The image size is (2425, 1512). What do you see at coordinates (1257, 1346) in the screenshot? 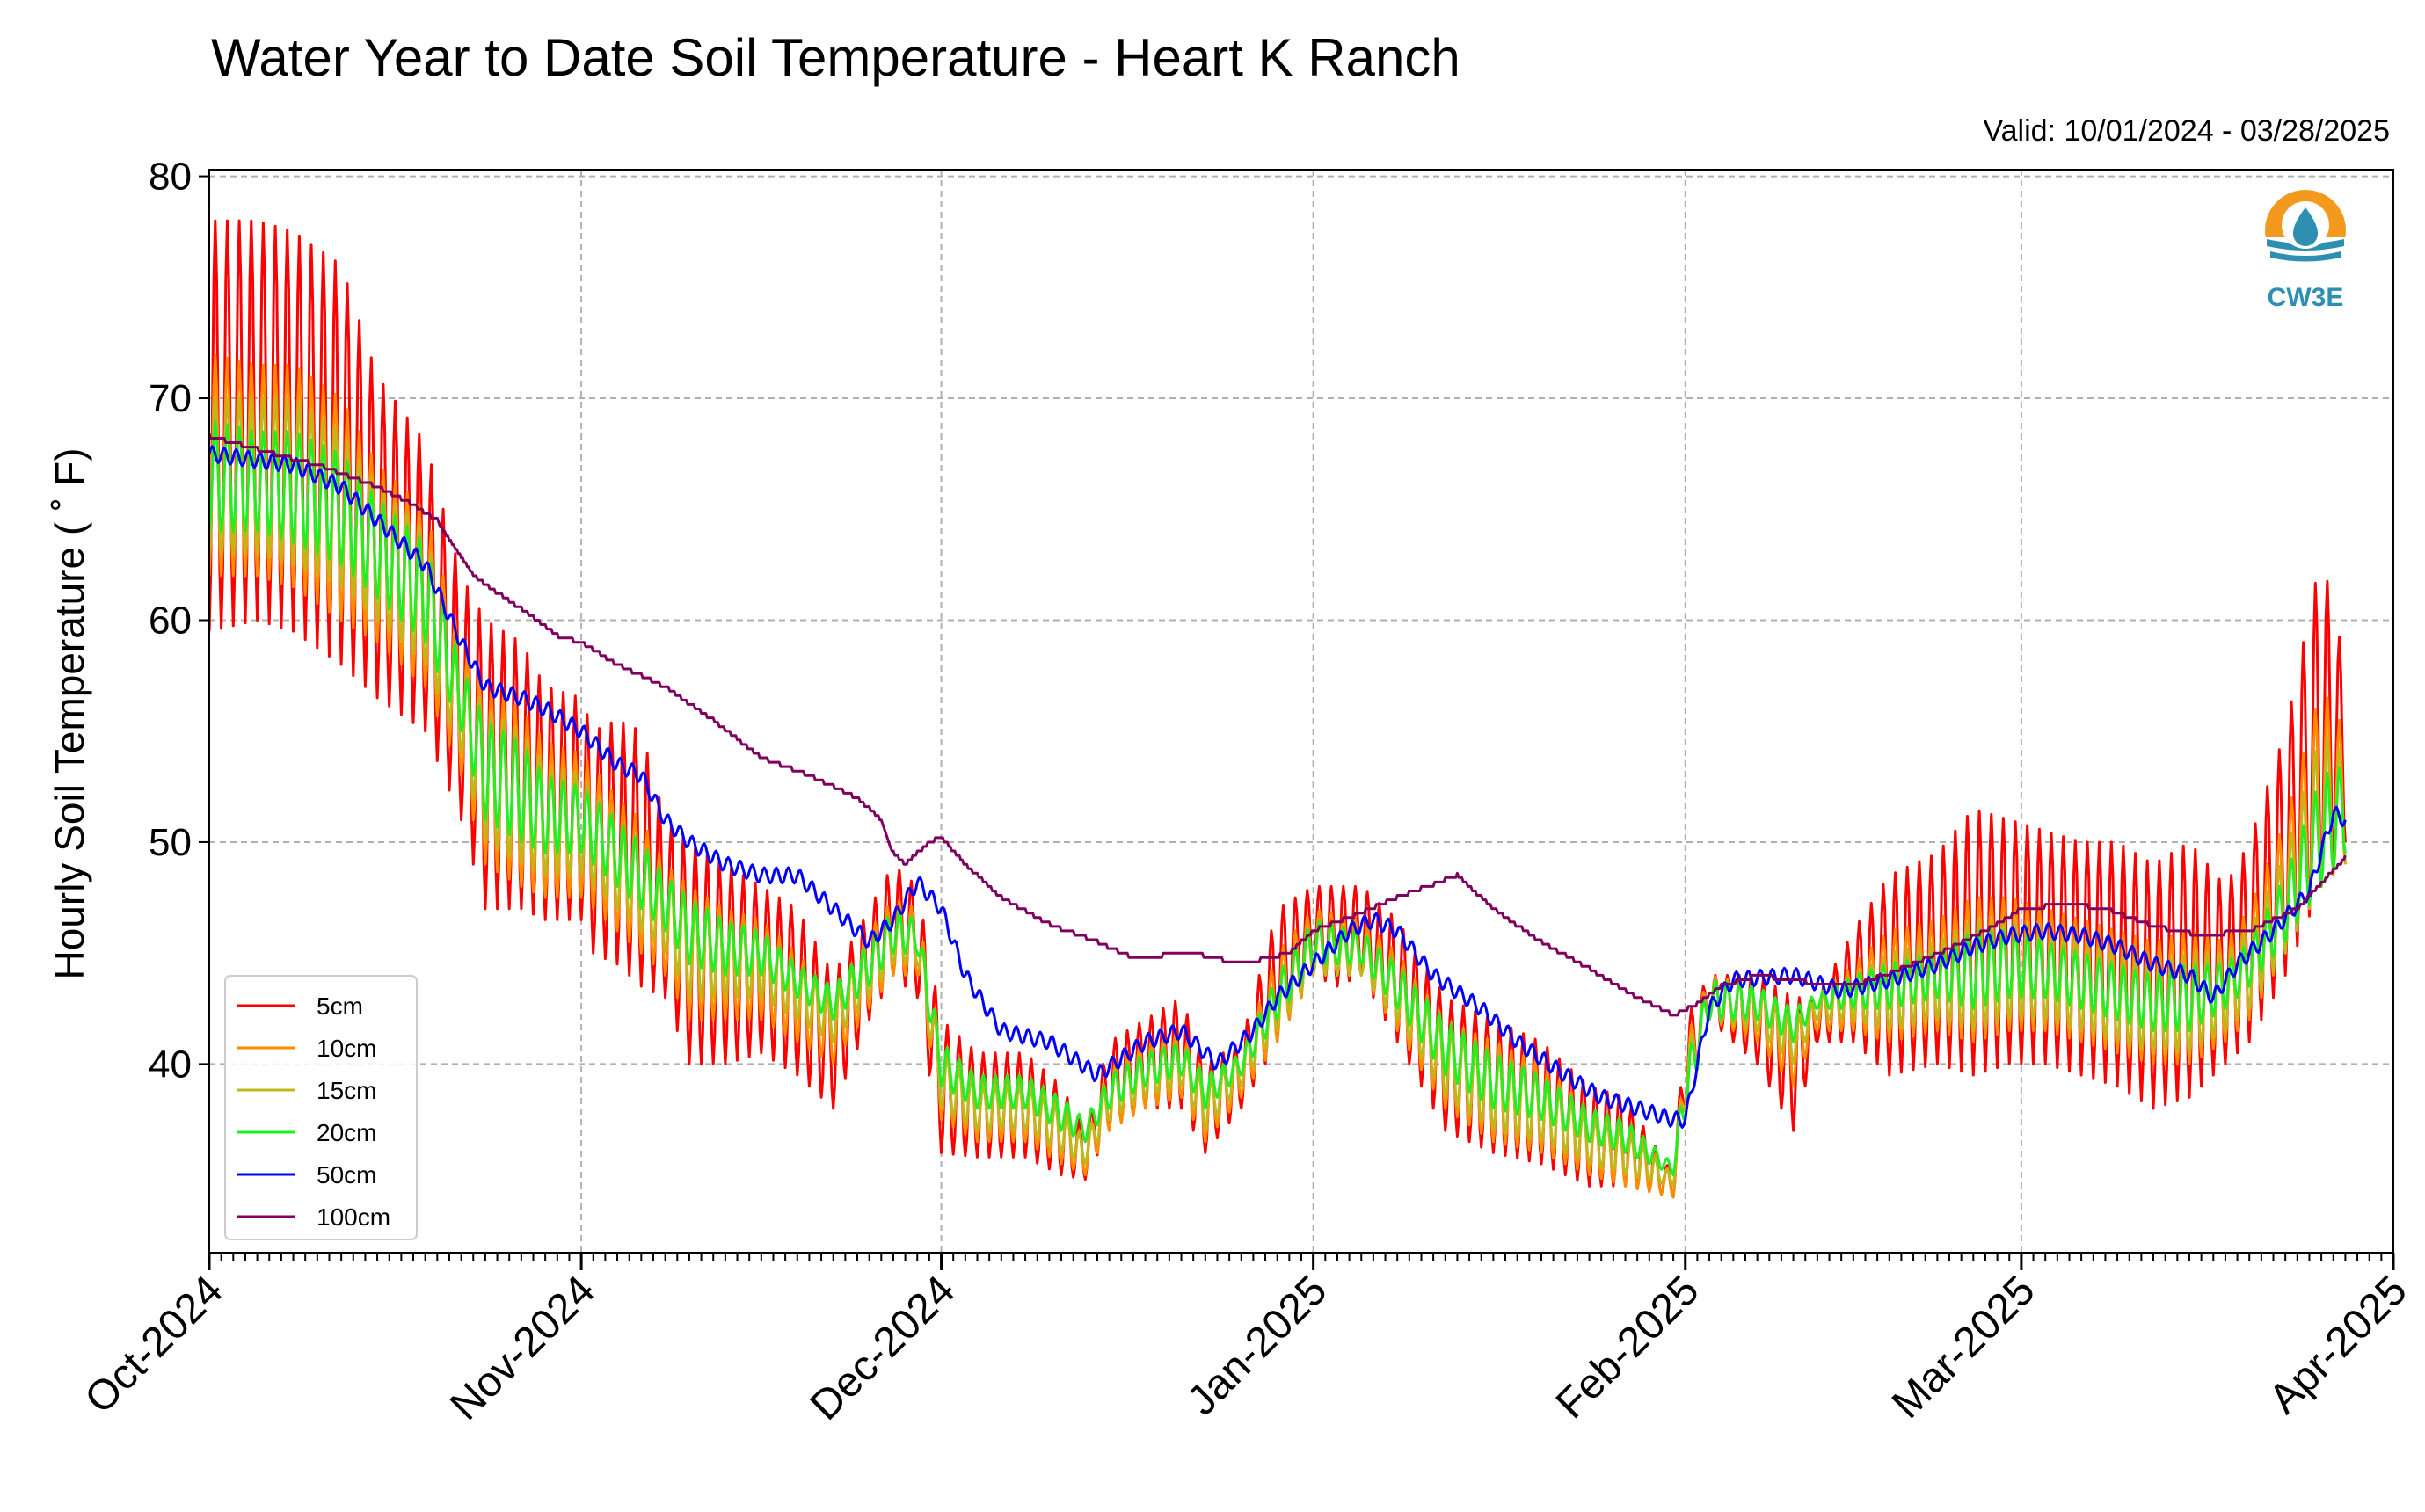
I see `x-tick-label: Jan-2025` at bounding box center [1257, 1346].